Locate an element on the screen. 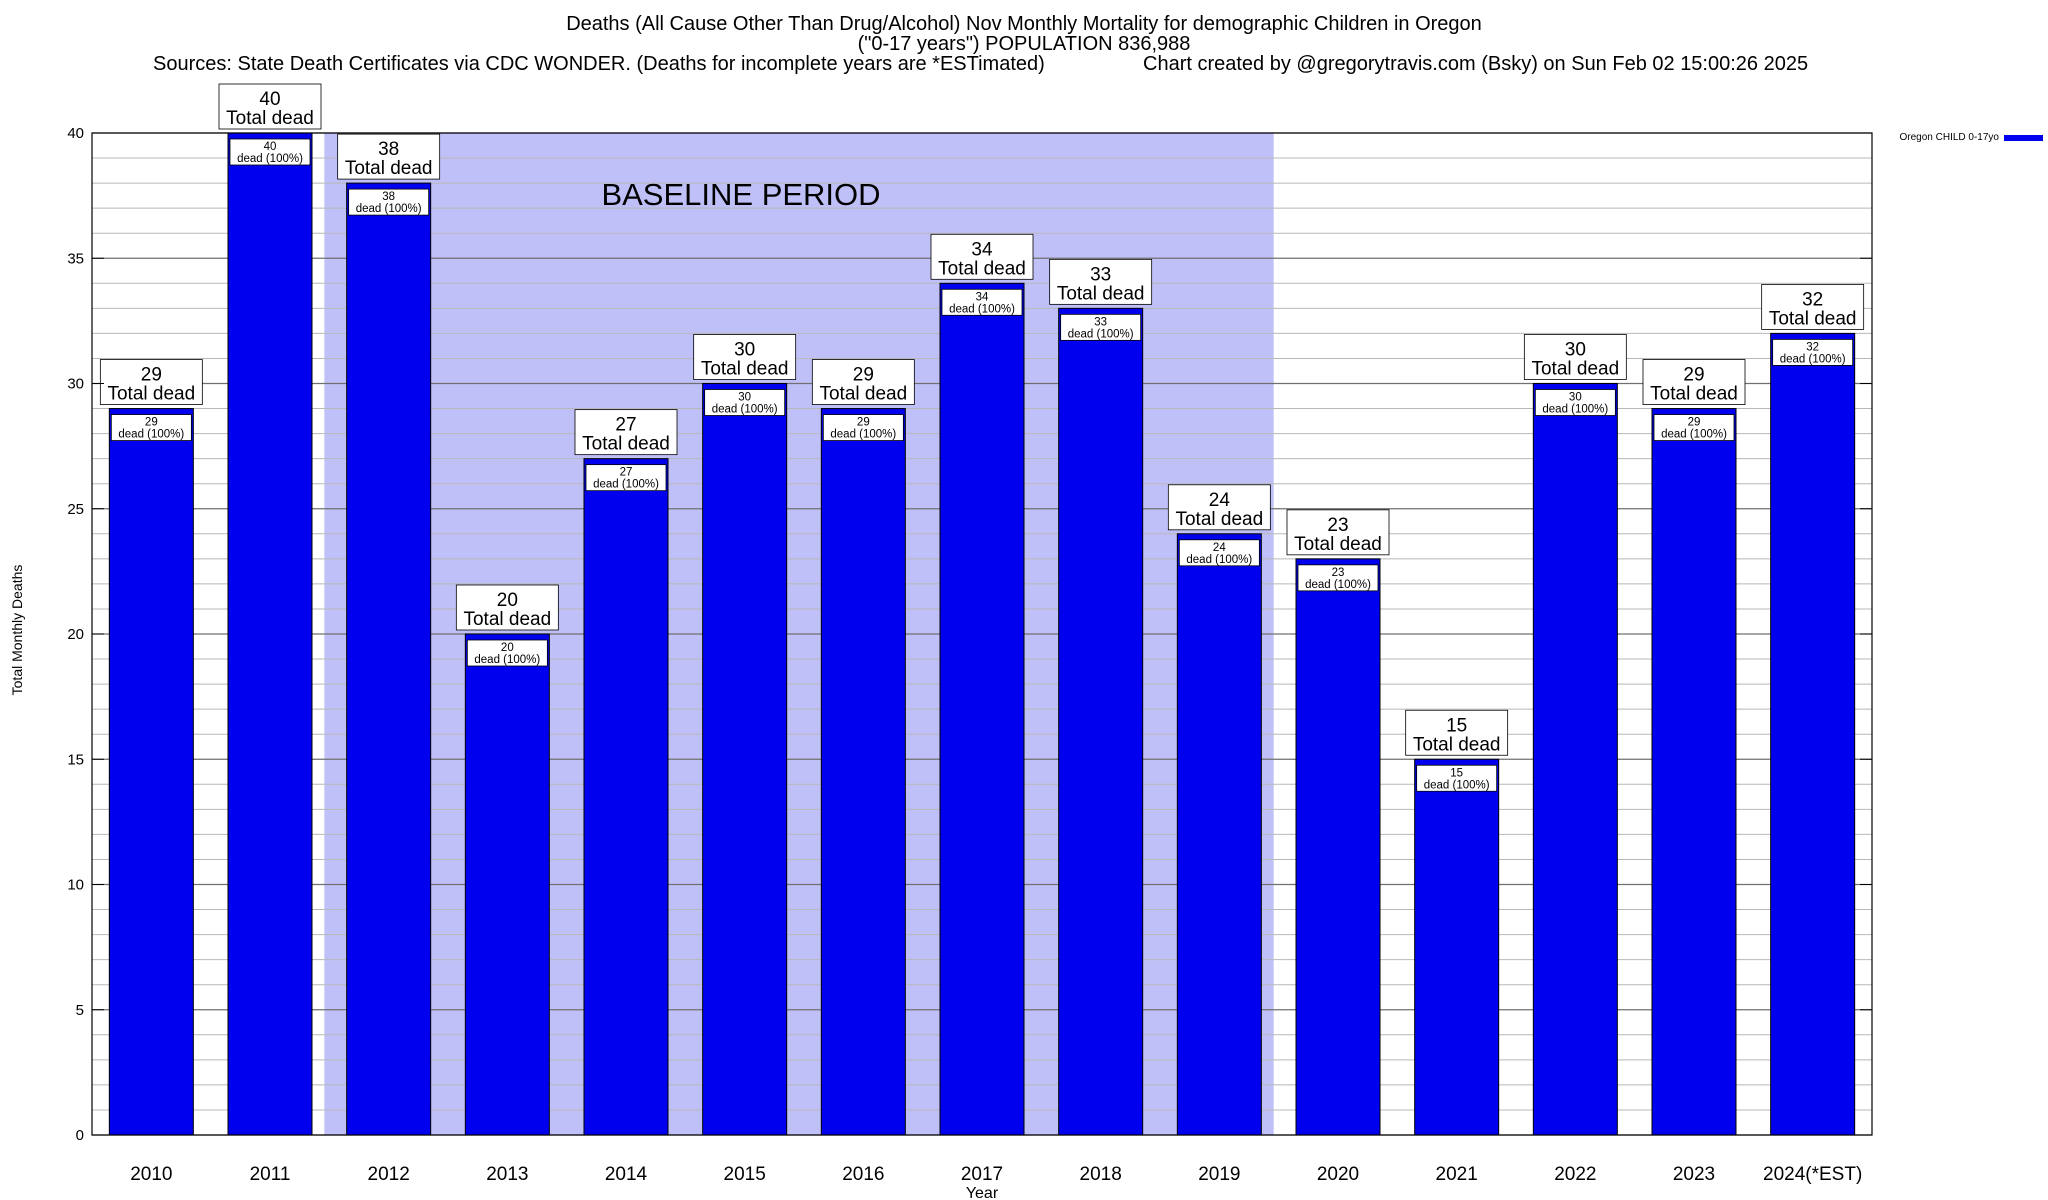  x-tick-label: 2018 is located at coordinates (1101, 1174).